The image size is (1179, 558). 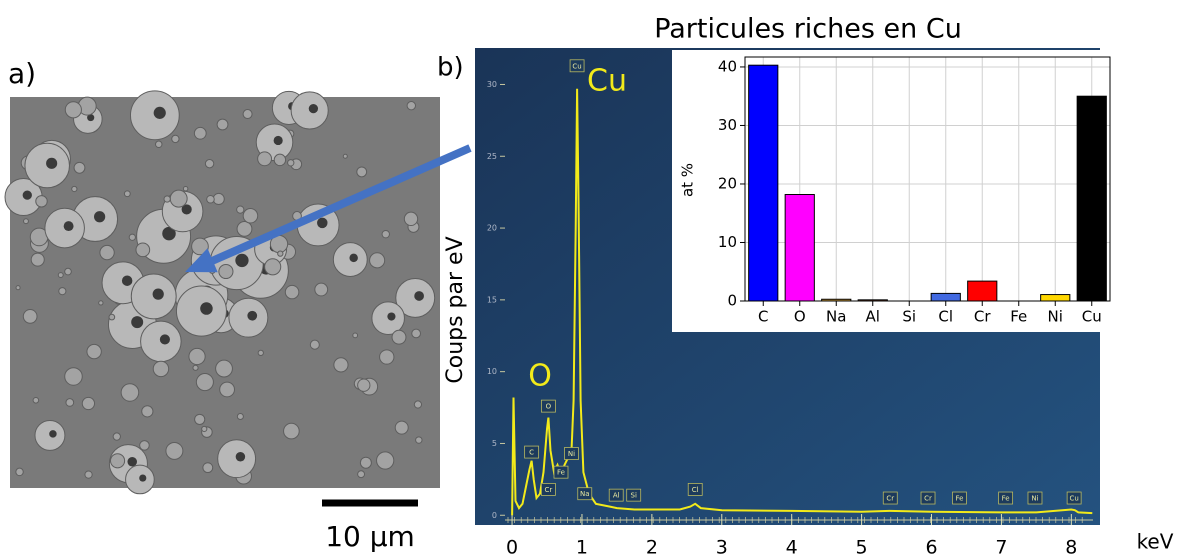 I want to click on peak-label: O, so click(x=549, y=407).